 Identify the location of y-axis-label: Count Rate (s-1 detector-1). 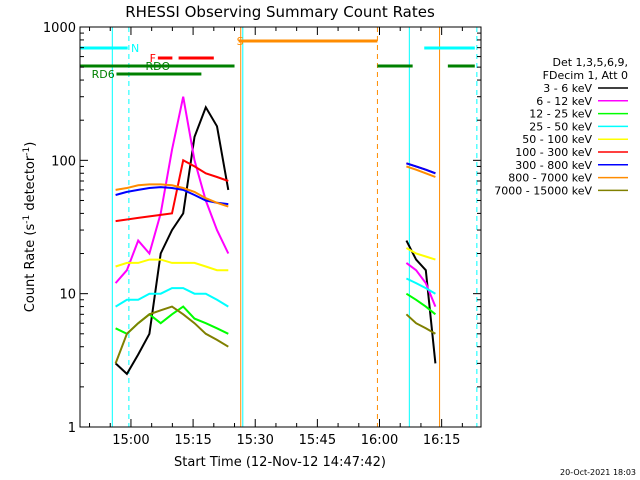
(30, 227).